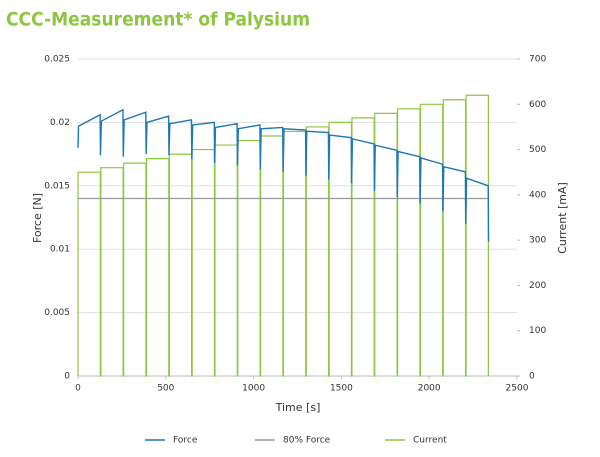 Image resolution: width=600 pixels, height=457 pixels. Describe the element at coordinates (307, 441) in the screenshot. I see `legend-label: 80% Force` at that location.